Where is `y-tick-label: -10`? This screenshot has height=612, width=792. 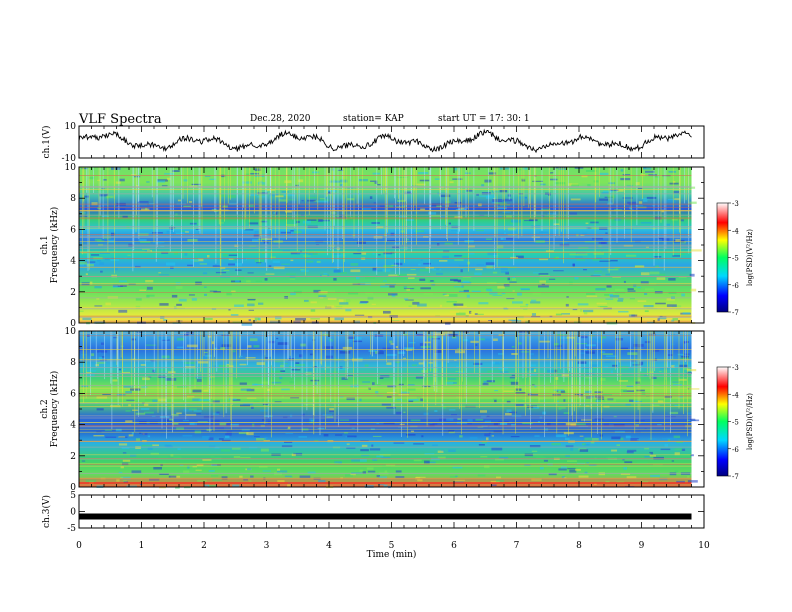 y-tick-label: -10 is located at coordinates (69, 159).